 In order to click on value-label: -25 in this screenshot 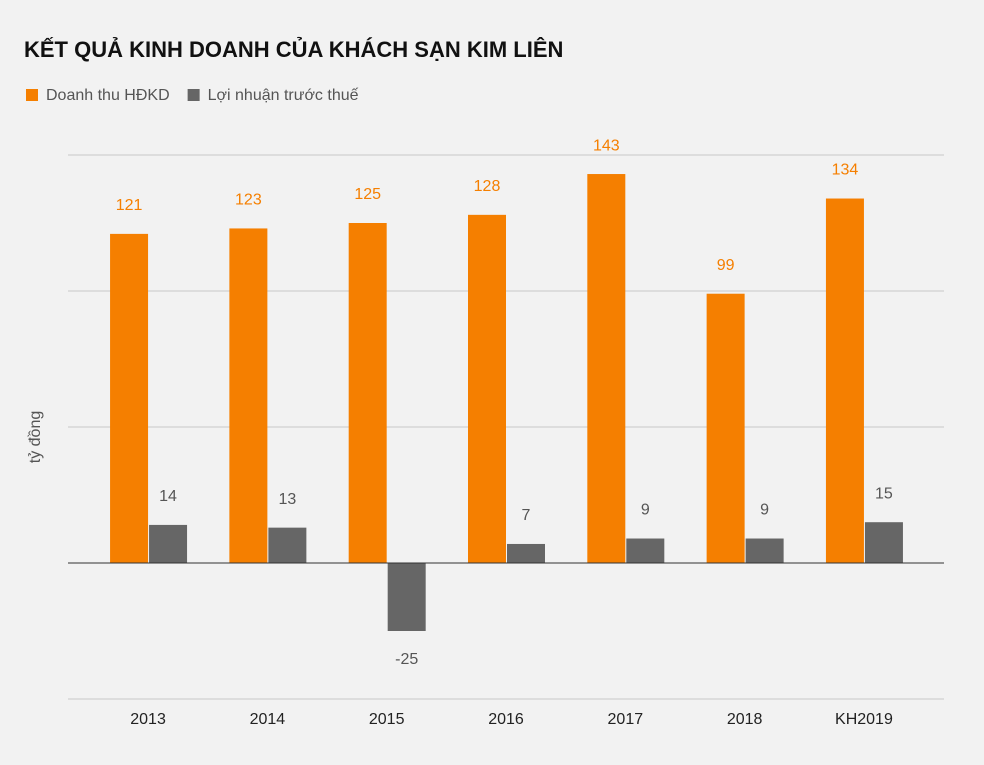, I will do `click(406, 659)`.